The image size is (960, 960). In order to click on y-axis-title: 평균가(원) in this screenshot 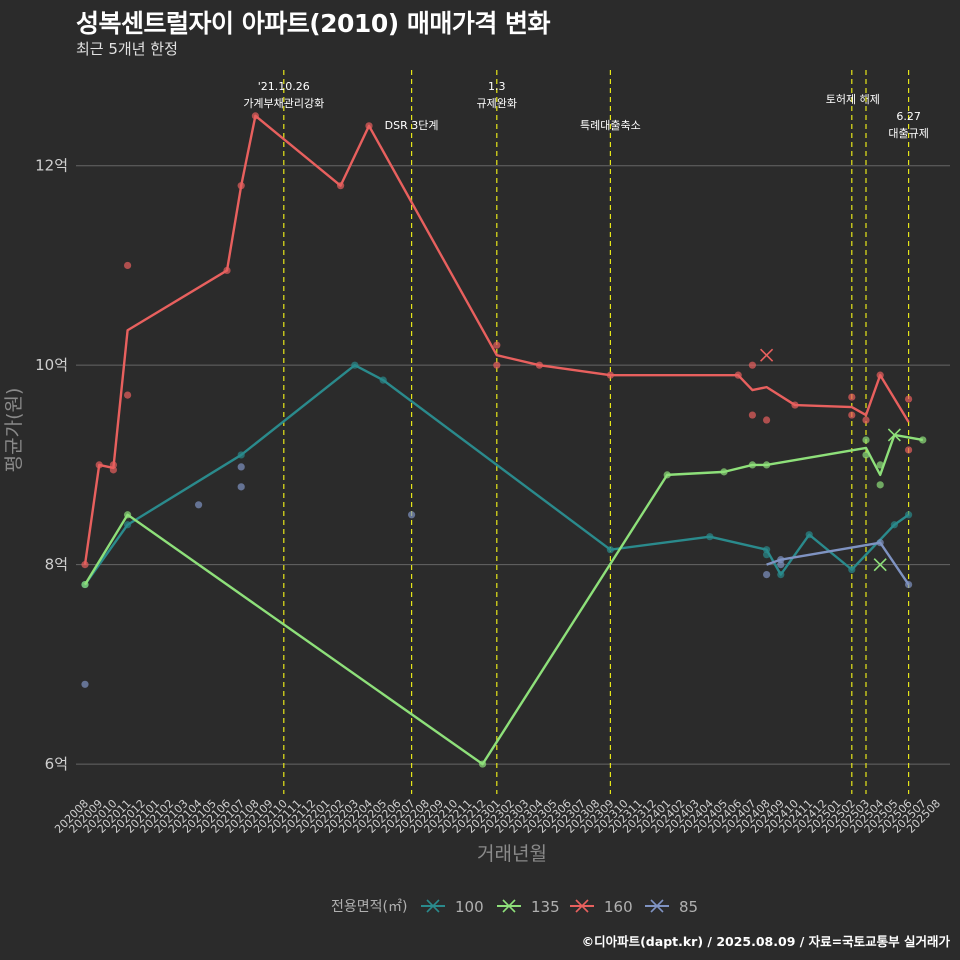, I will do `click(14, 430)`.